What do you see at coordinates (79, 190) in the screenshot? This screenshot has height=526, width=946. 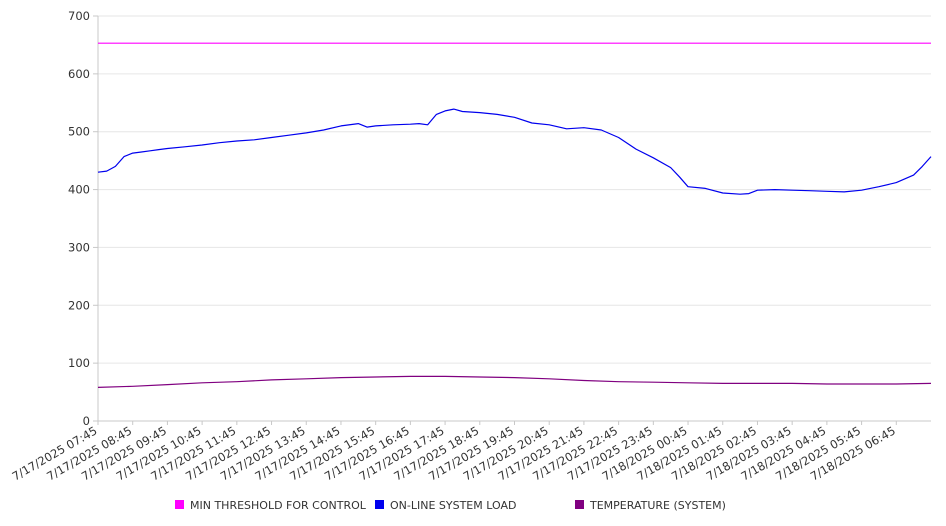 I see `y-tick-label: 400` at bounding box center [79, 190].